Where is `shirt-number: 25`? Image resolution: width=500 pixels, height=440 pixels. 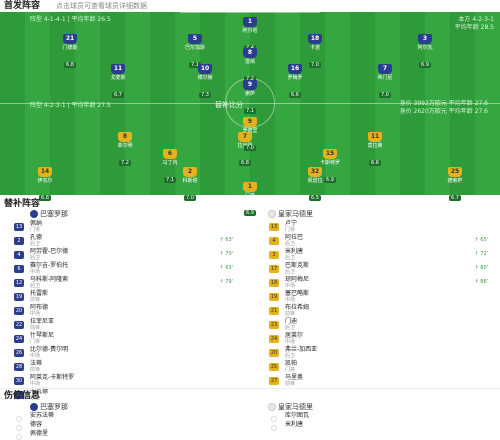
shirt-number: 25 is located at coordinates (274, 367).